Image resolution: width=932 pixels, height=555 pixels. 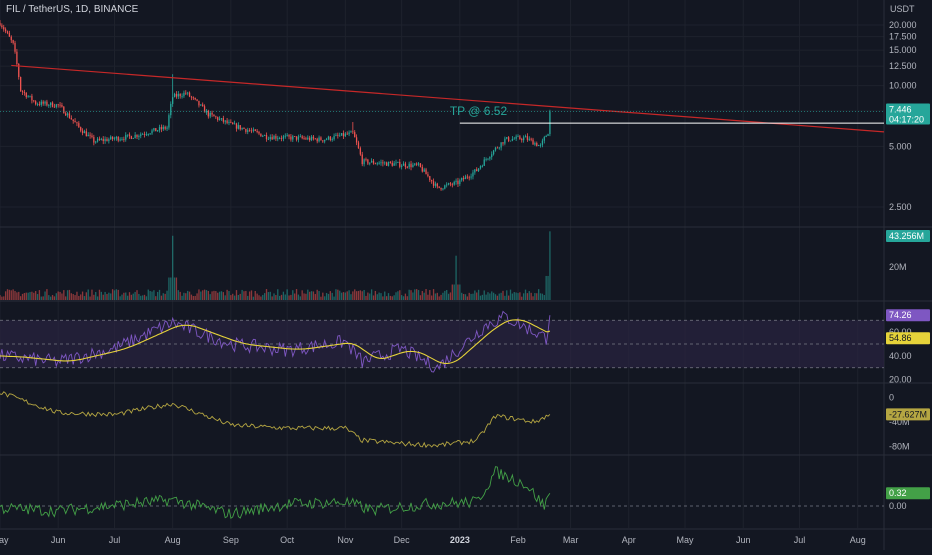 What do you see at coordinates (898, 506) in the screenshot?
I see `osc-tick-label: 0.00` at bounding box center [898, 506].